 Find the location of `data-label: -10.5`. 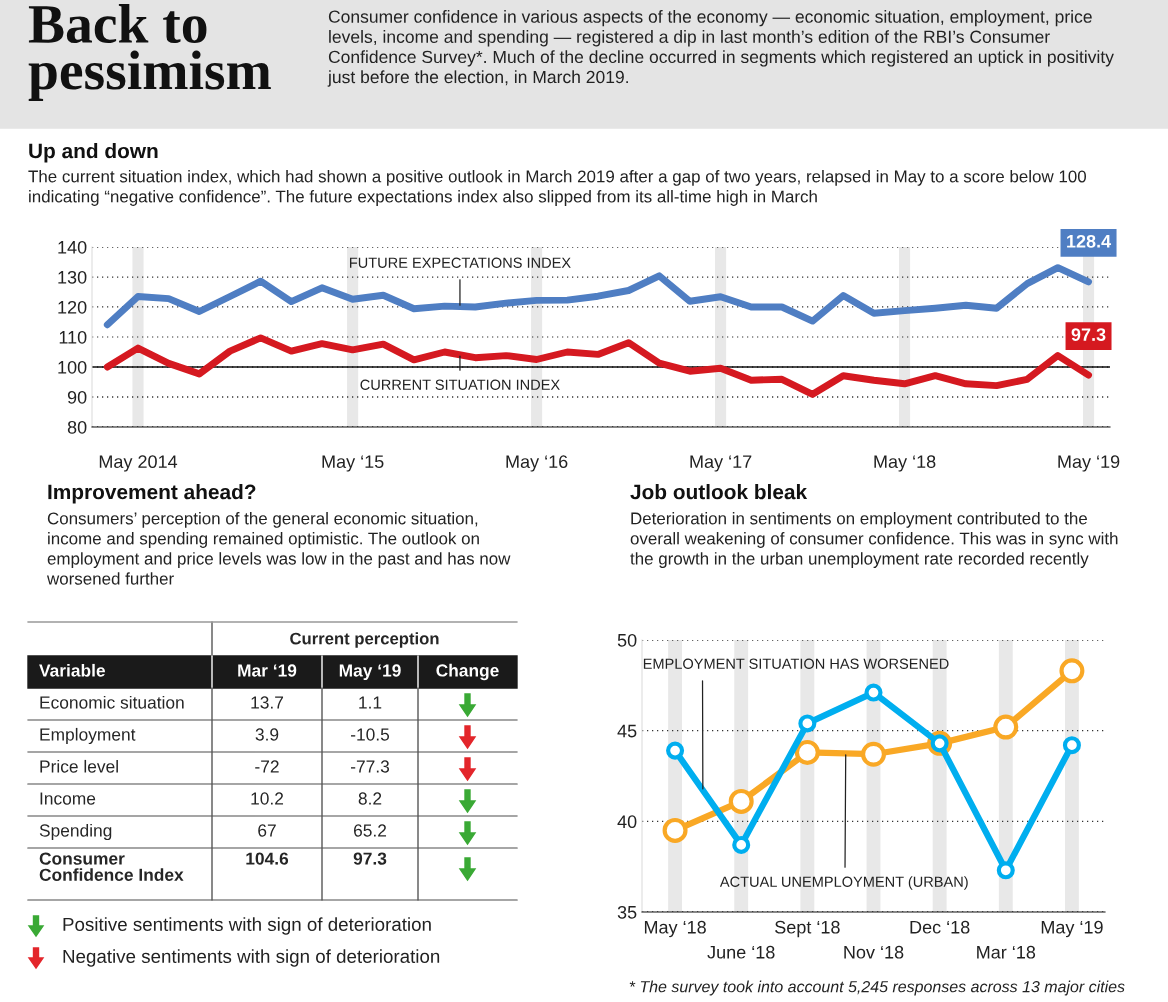

data-label: -10.5 is located at coordinates (370, 734).